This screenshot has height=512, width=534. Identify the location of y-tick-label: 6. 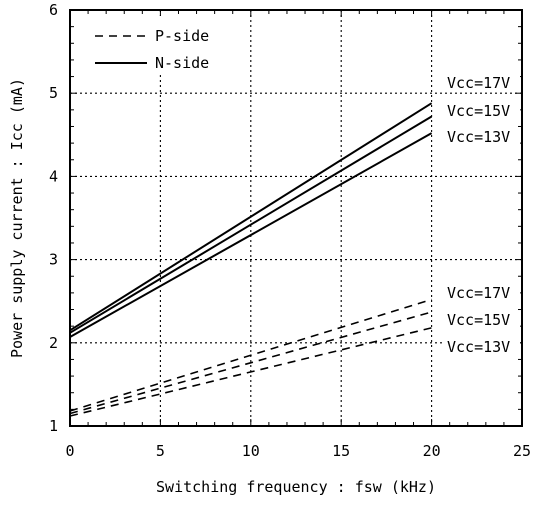
(53, 10).